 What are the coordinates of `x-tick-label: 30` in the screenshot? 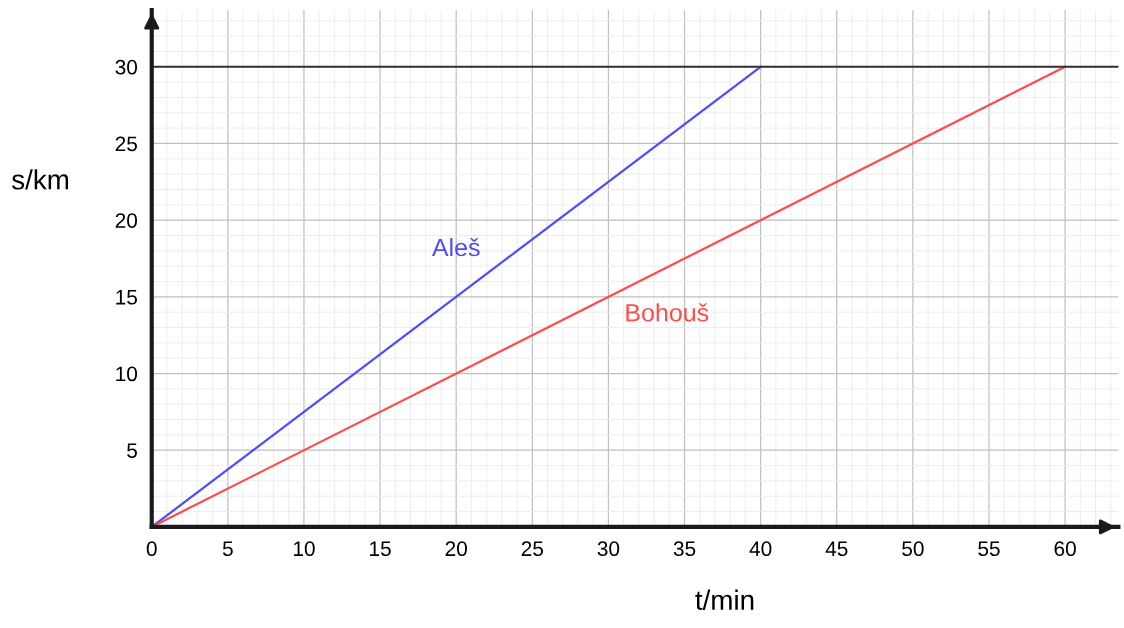 It's located at (608, 549).